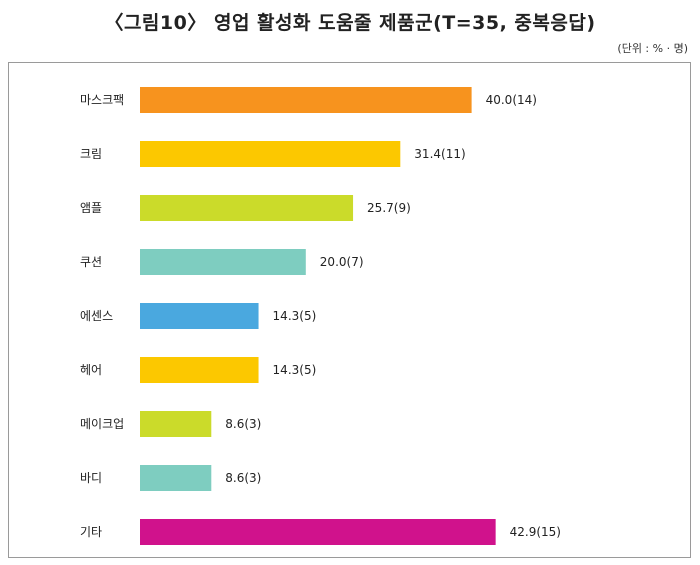 The width and height of the screenshot is (700, 565). I want to click on category-label: 기타, so click(91, 532).